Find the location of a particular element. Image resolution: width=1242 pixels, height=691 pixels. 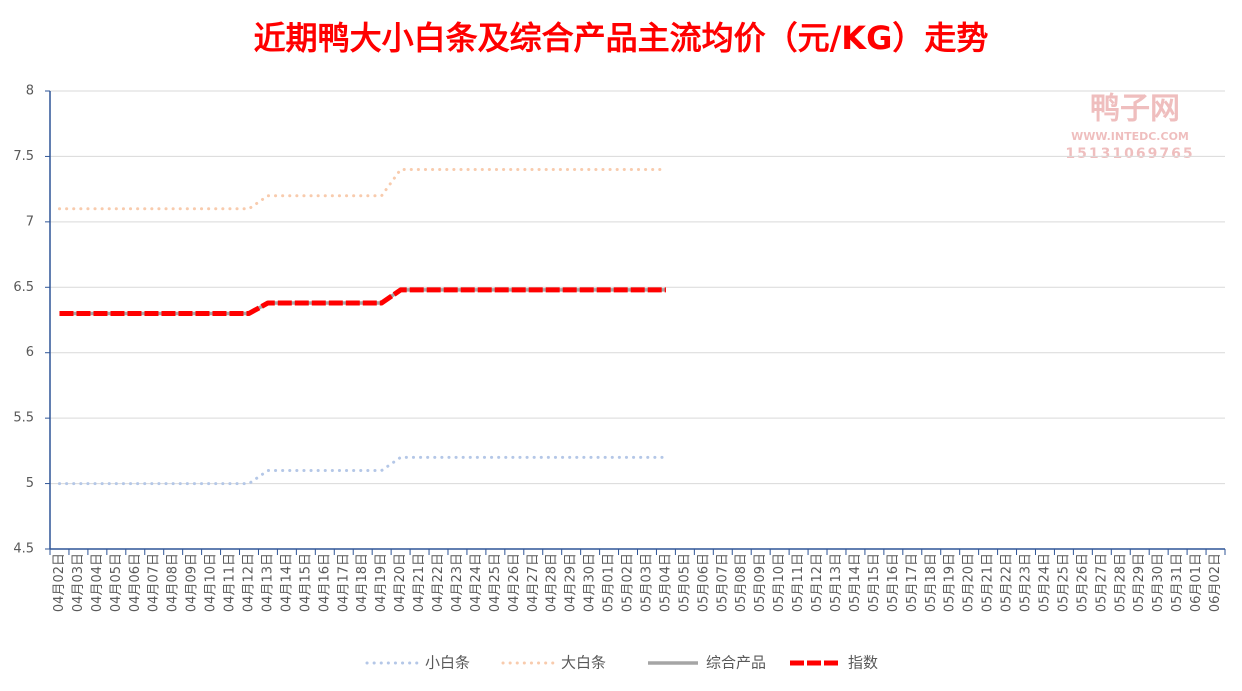

x-tick-label: 04月03日 is located at coordinates (78, 582).